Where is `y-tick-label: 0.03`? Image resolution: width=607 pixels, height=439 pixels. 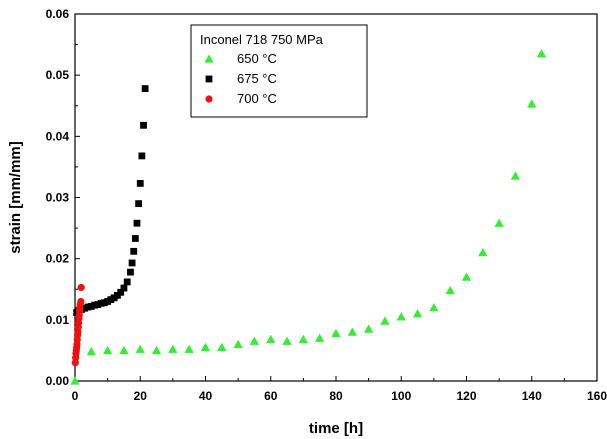 y-tick-label: 0.03 is located at coordinates (58, 198).